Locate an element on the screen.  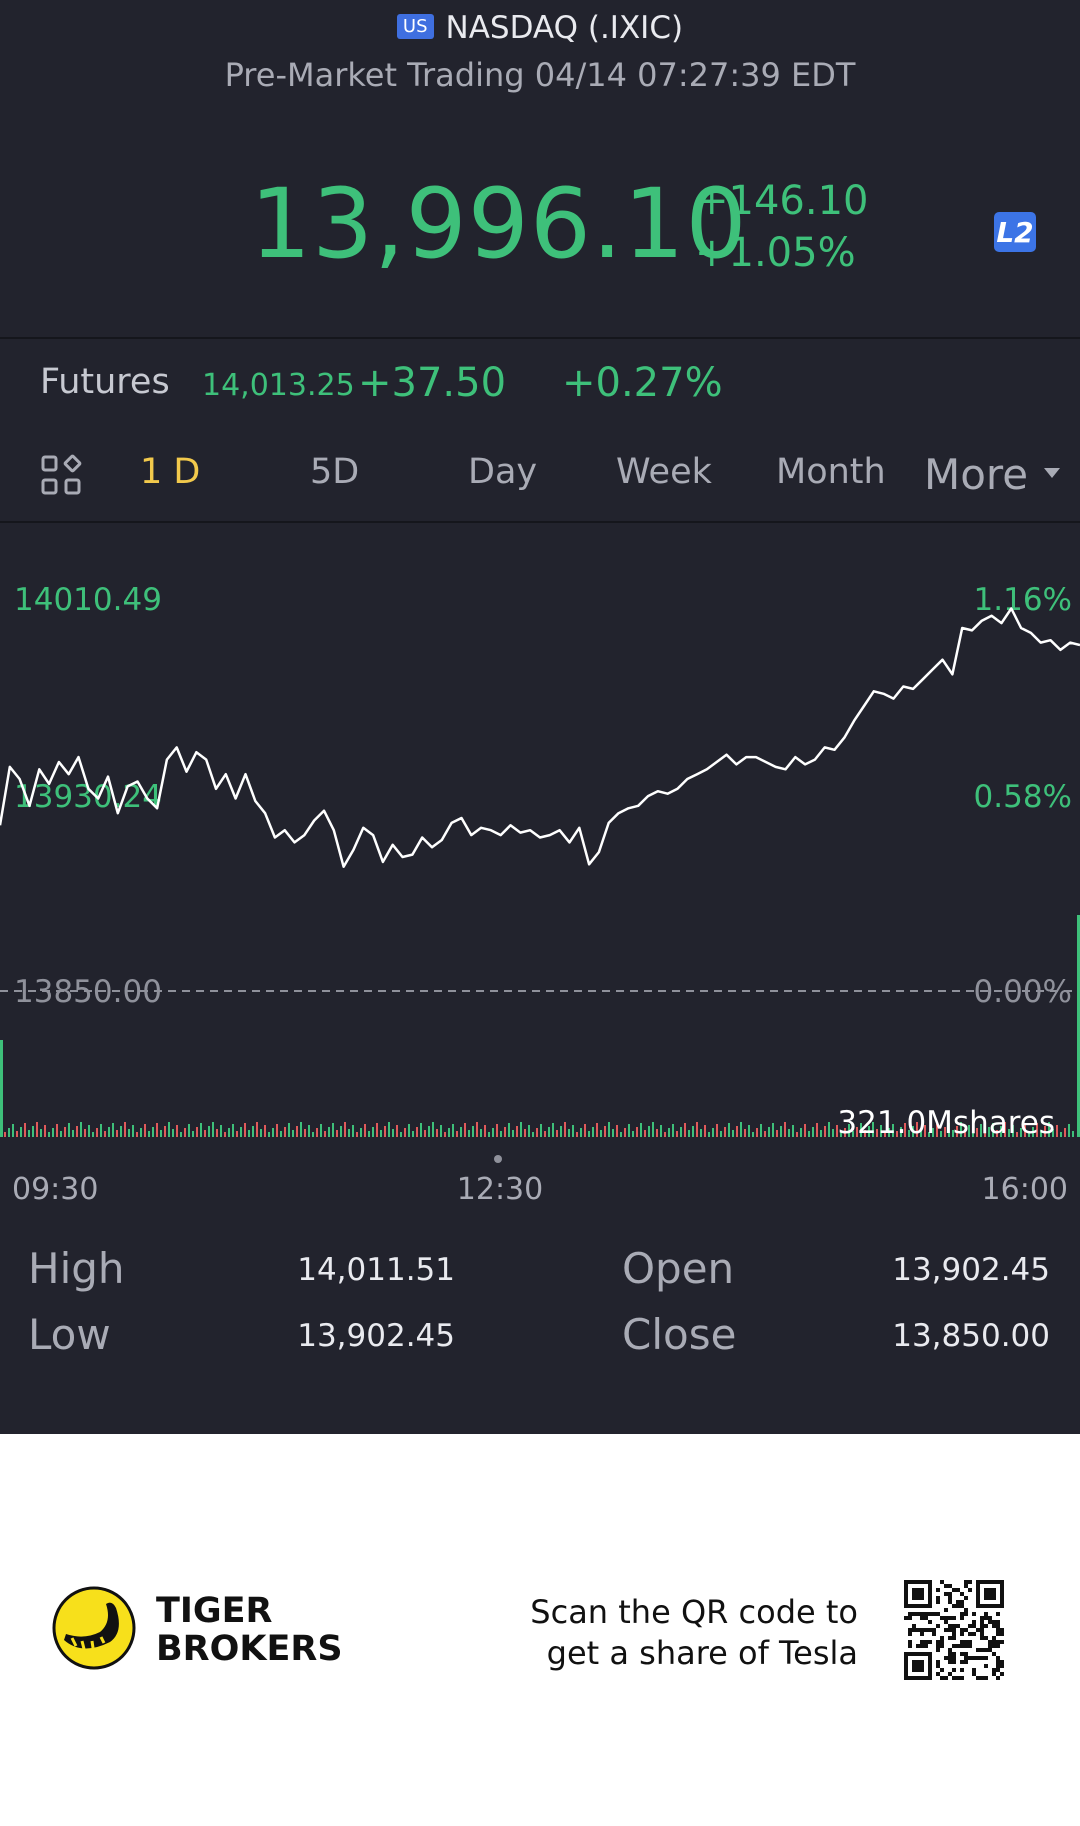
open-value: 13,902.45 is located at coordinates (971, 1270).